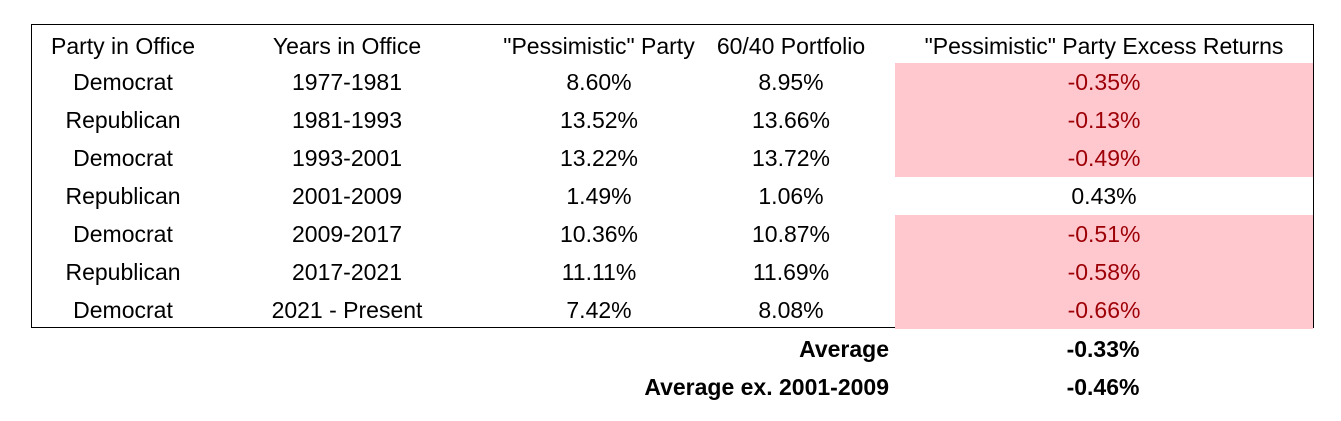 This screenshot has width=1341, height=421. I want to click on summary-value: -0.33%, so click(1103, 349).